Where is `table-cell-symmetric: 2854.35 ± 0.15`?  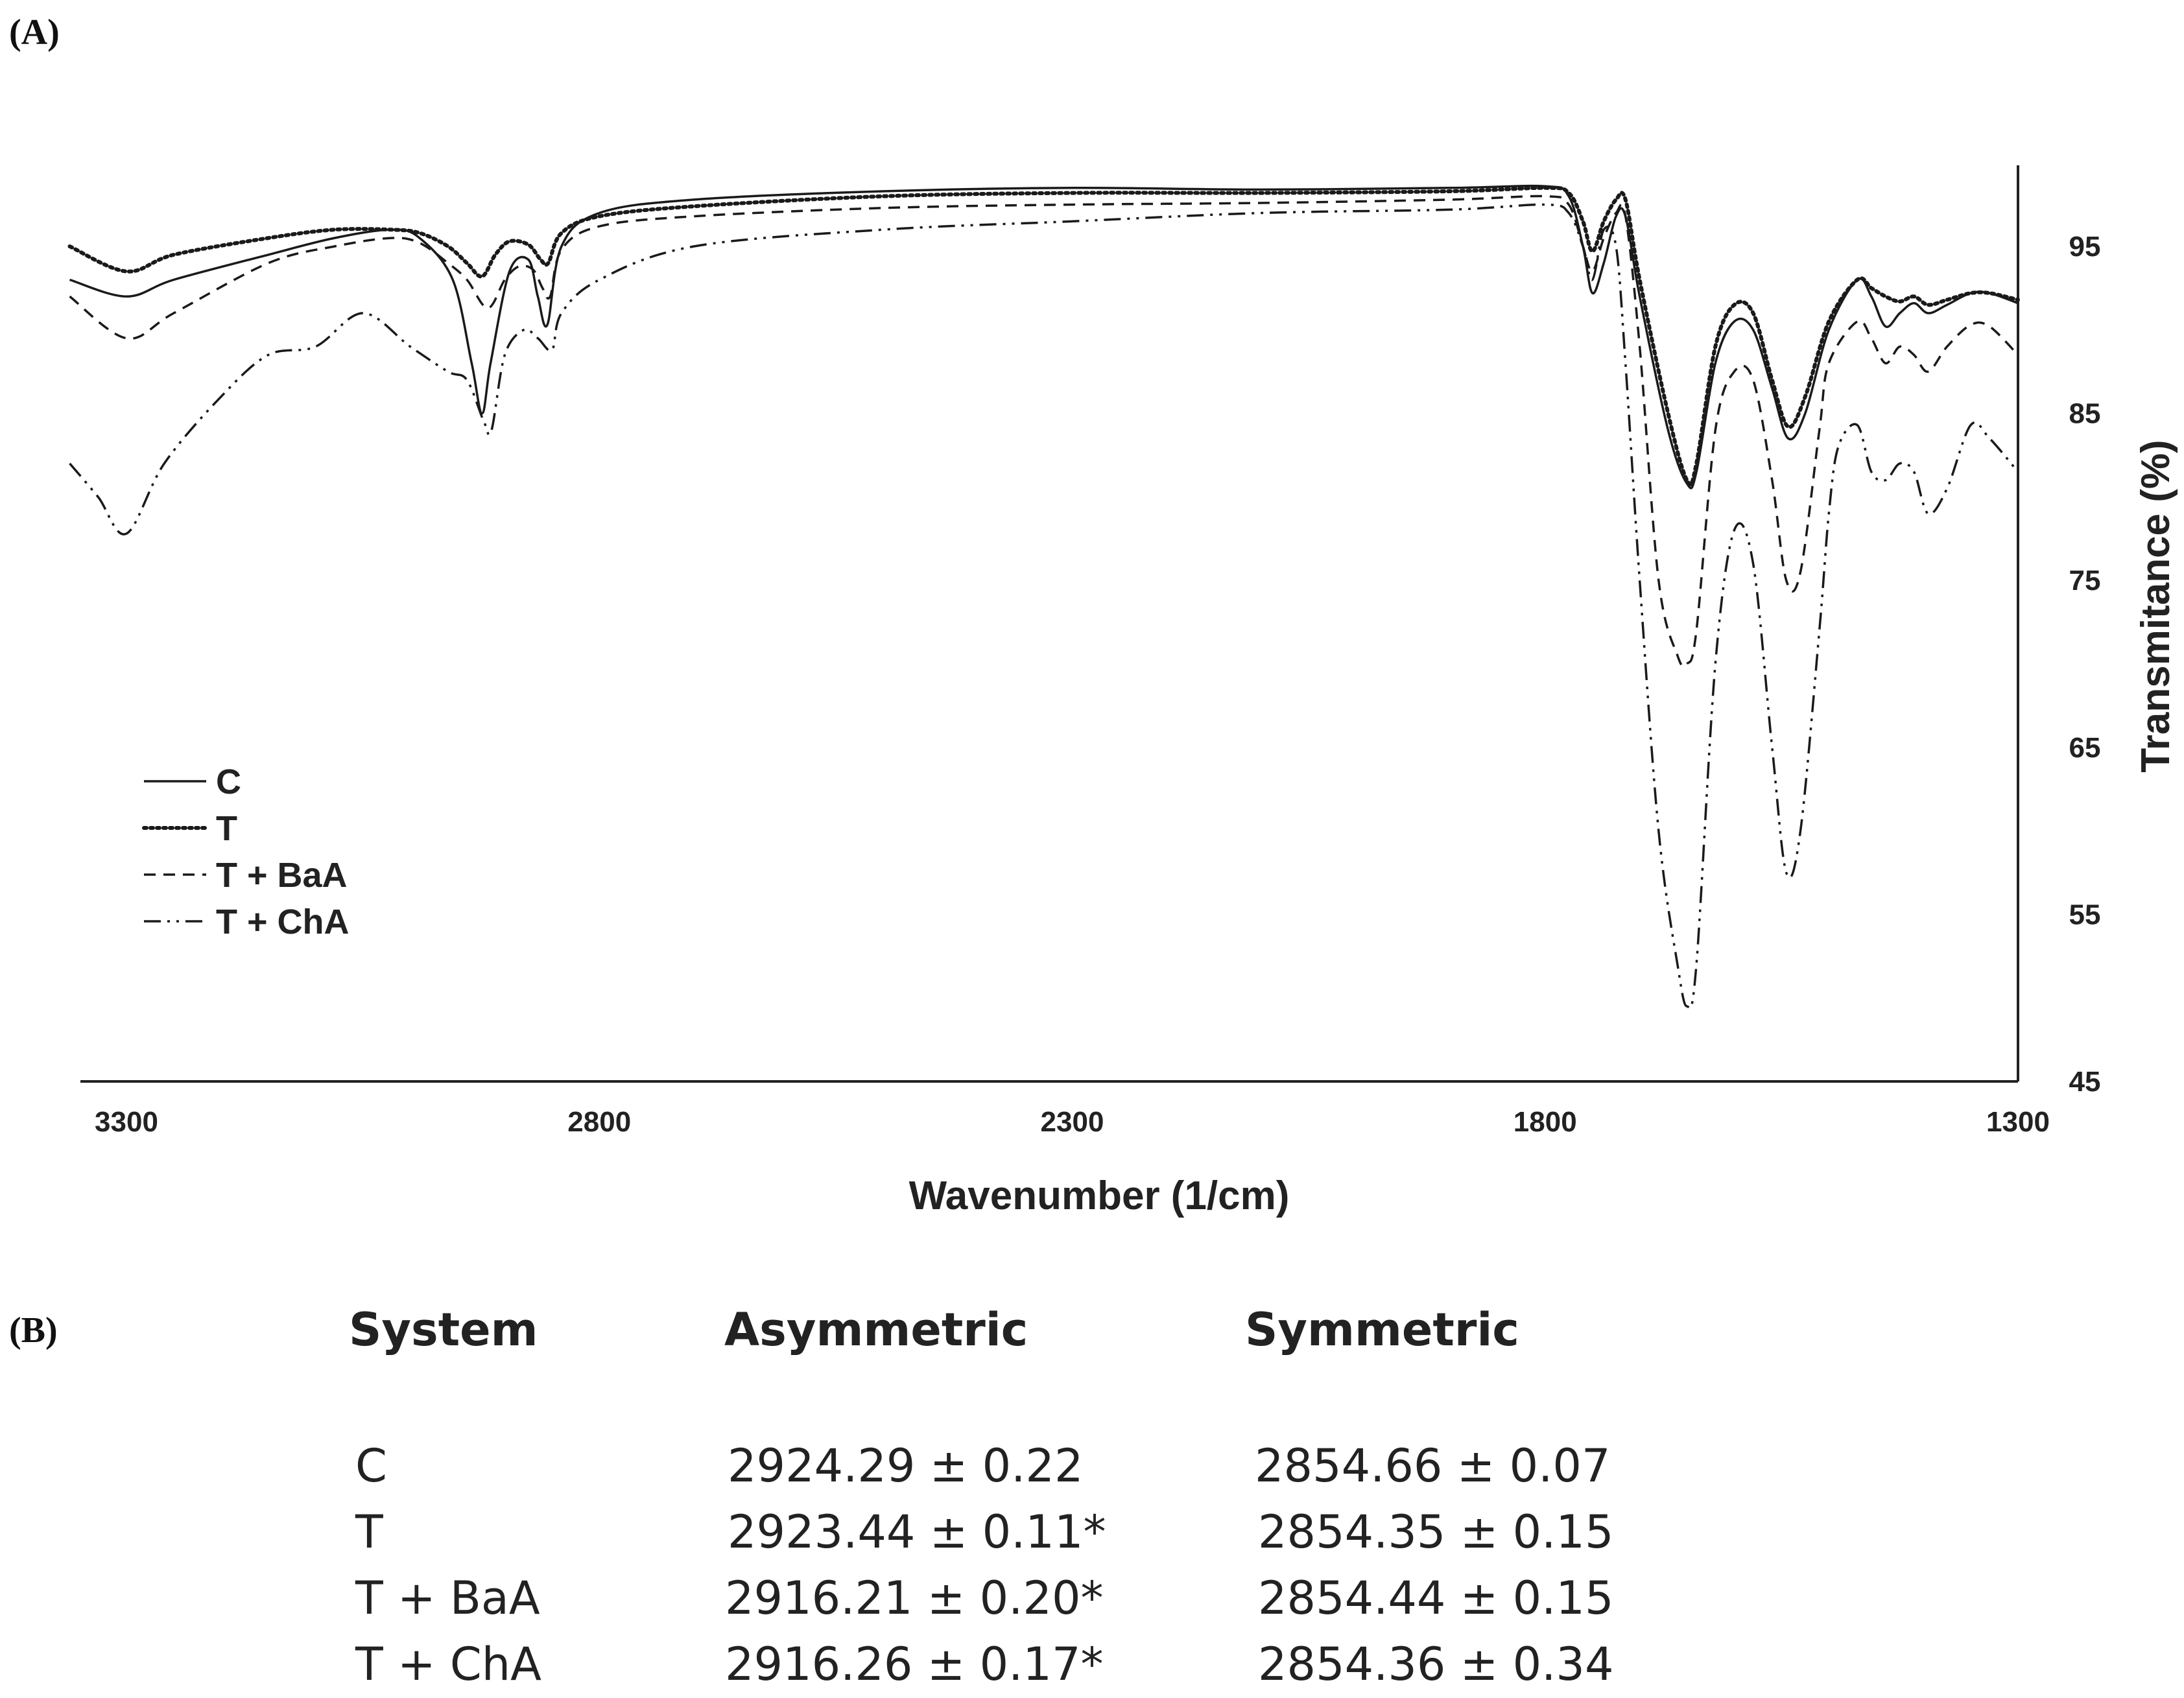 table-cell-symmetric: 2854.35 ± 0.15 is located at coordinates (1436, 1532).